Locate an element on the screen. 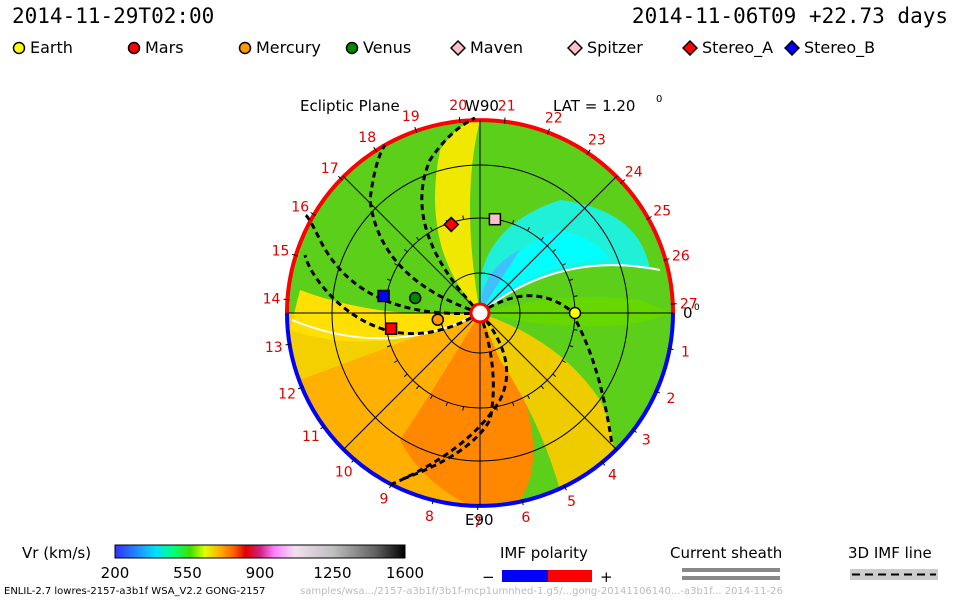 Image resolution: width=960 pixels, height=600 pixels. imf-polarity-title: IMF polarity is located at coordinates (544, 553).